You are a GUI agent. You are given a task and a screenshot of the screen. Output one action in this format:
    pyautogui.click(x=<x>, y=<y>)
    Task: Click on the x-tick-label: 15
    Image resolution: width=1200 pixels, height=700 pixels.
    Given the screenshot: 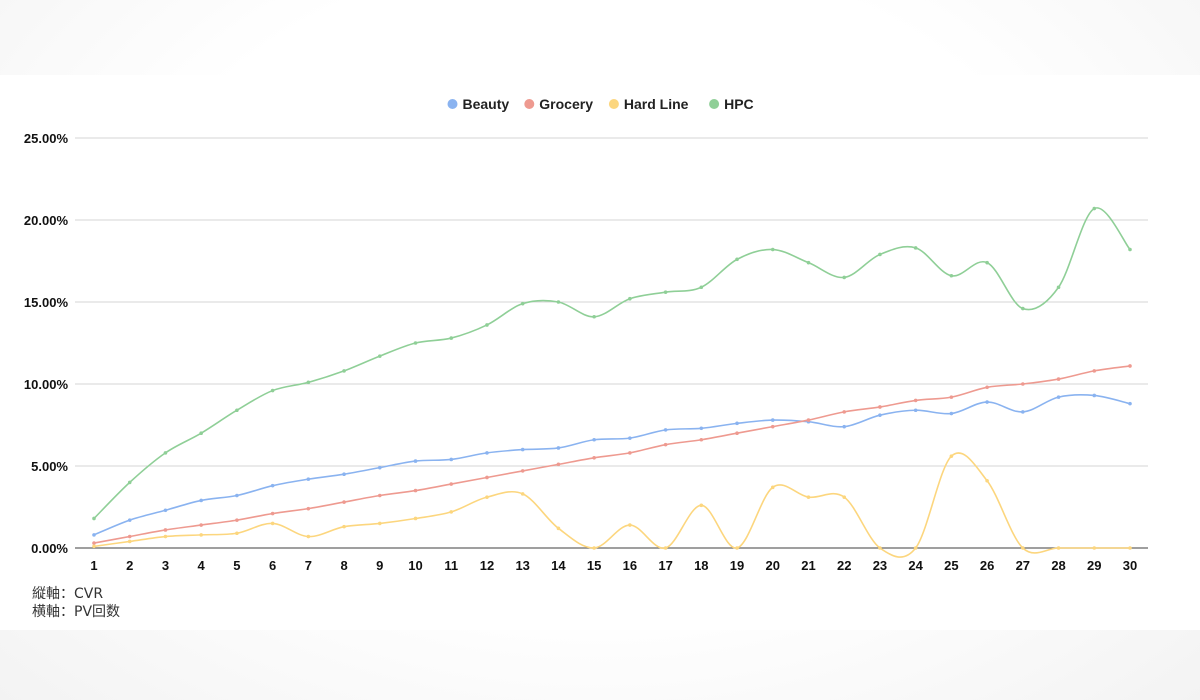 What is the action you would take?
    pyautogui.click(x=594, y=565)
    